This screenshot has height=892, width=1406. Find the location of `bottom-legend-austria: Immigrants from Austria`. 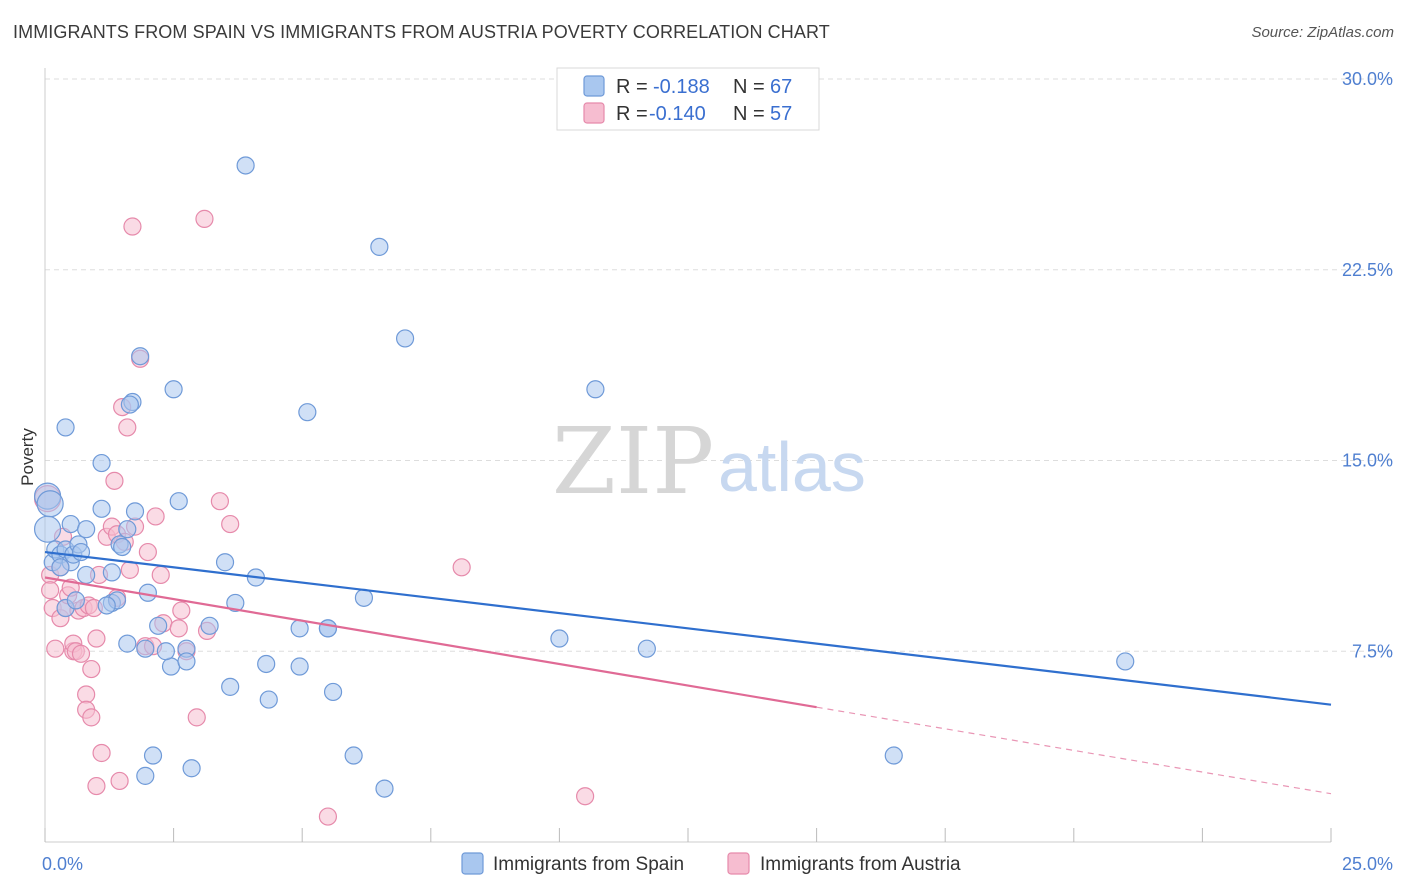

bottom-legend-austria: Immigrants from Austria is located at coordinates (860, 864).